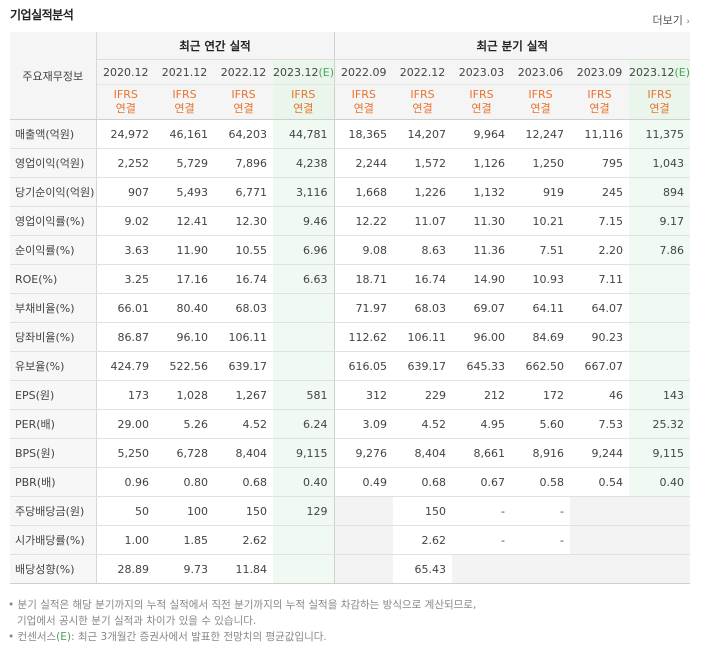 This screenshot has width=704, height=660. Describe the element at coordinates (126, 72) in the screenshot. I see `column-date-text: 2020.12` at that location.